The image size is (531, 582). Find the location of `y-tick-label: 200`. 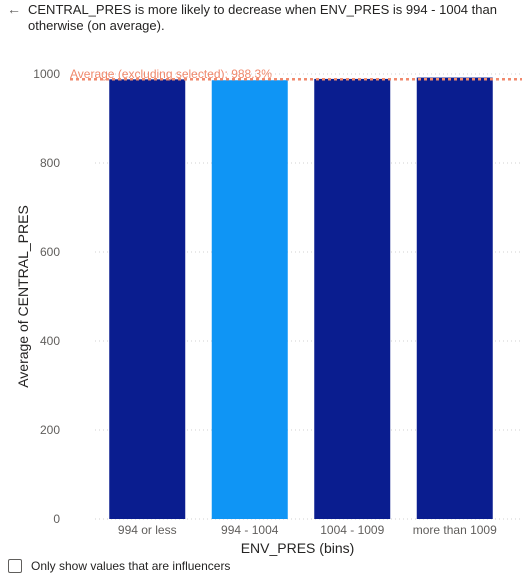

y-tick-label: 200 is located at coordinates (50, 430).